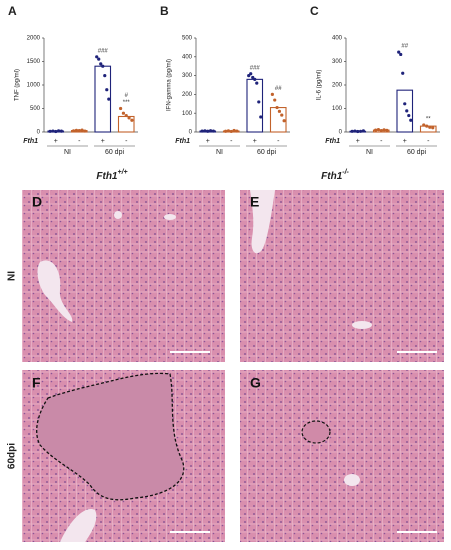 The image size is (451, 550). I want to click on panel-label: D, so click(37, 202).